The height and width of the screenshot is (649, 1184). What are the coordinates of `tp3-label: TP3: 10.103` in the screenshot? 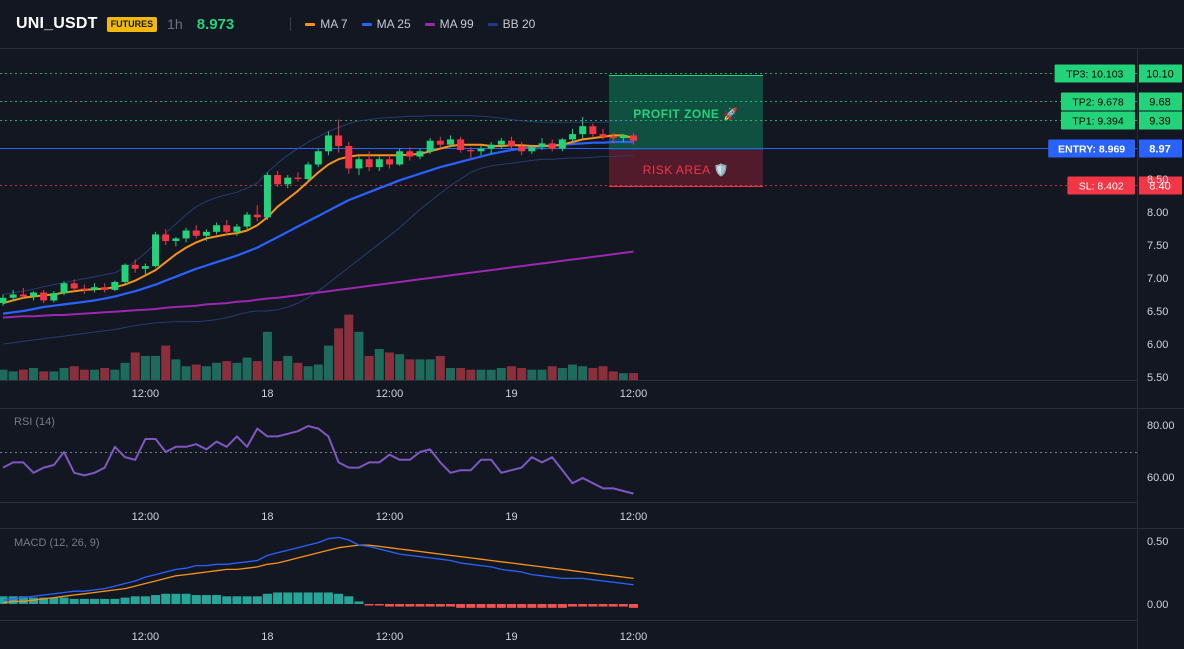 It's located at (1094, 75).